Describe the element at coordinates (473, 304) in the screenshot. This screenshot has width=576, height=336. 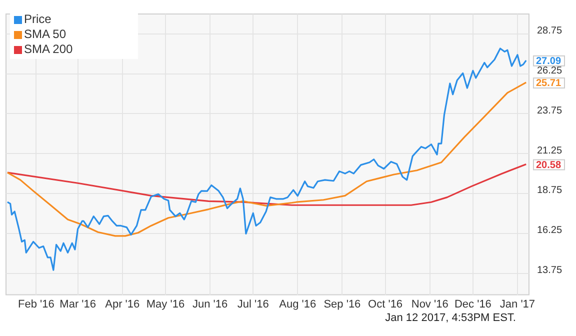
I see `x-tick-label: Dec '16` at that location.